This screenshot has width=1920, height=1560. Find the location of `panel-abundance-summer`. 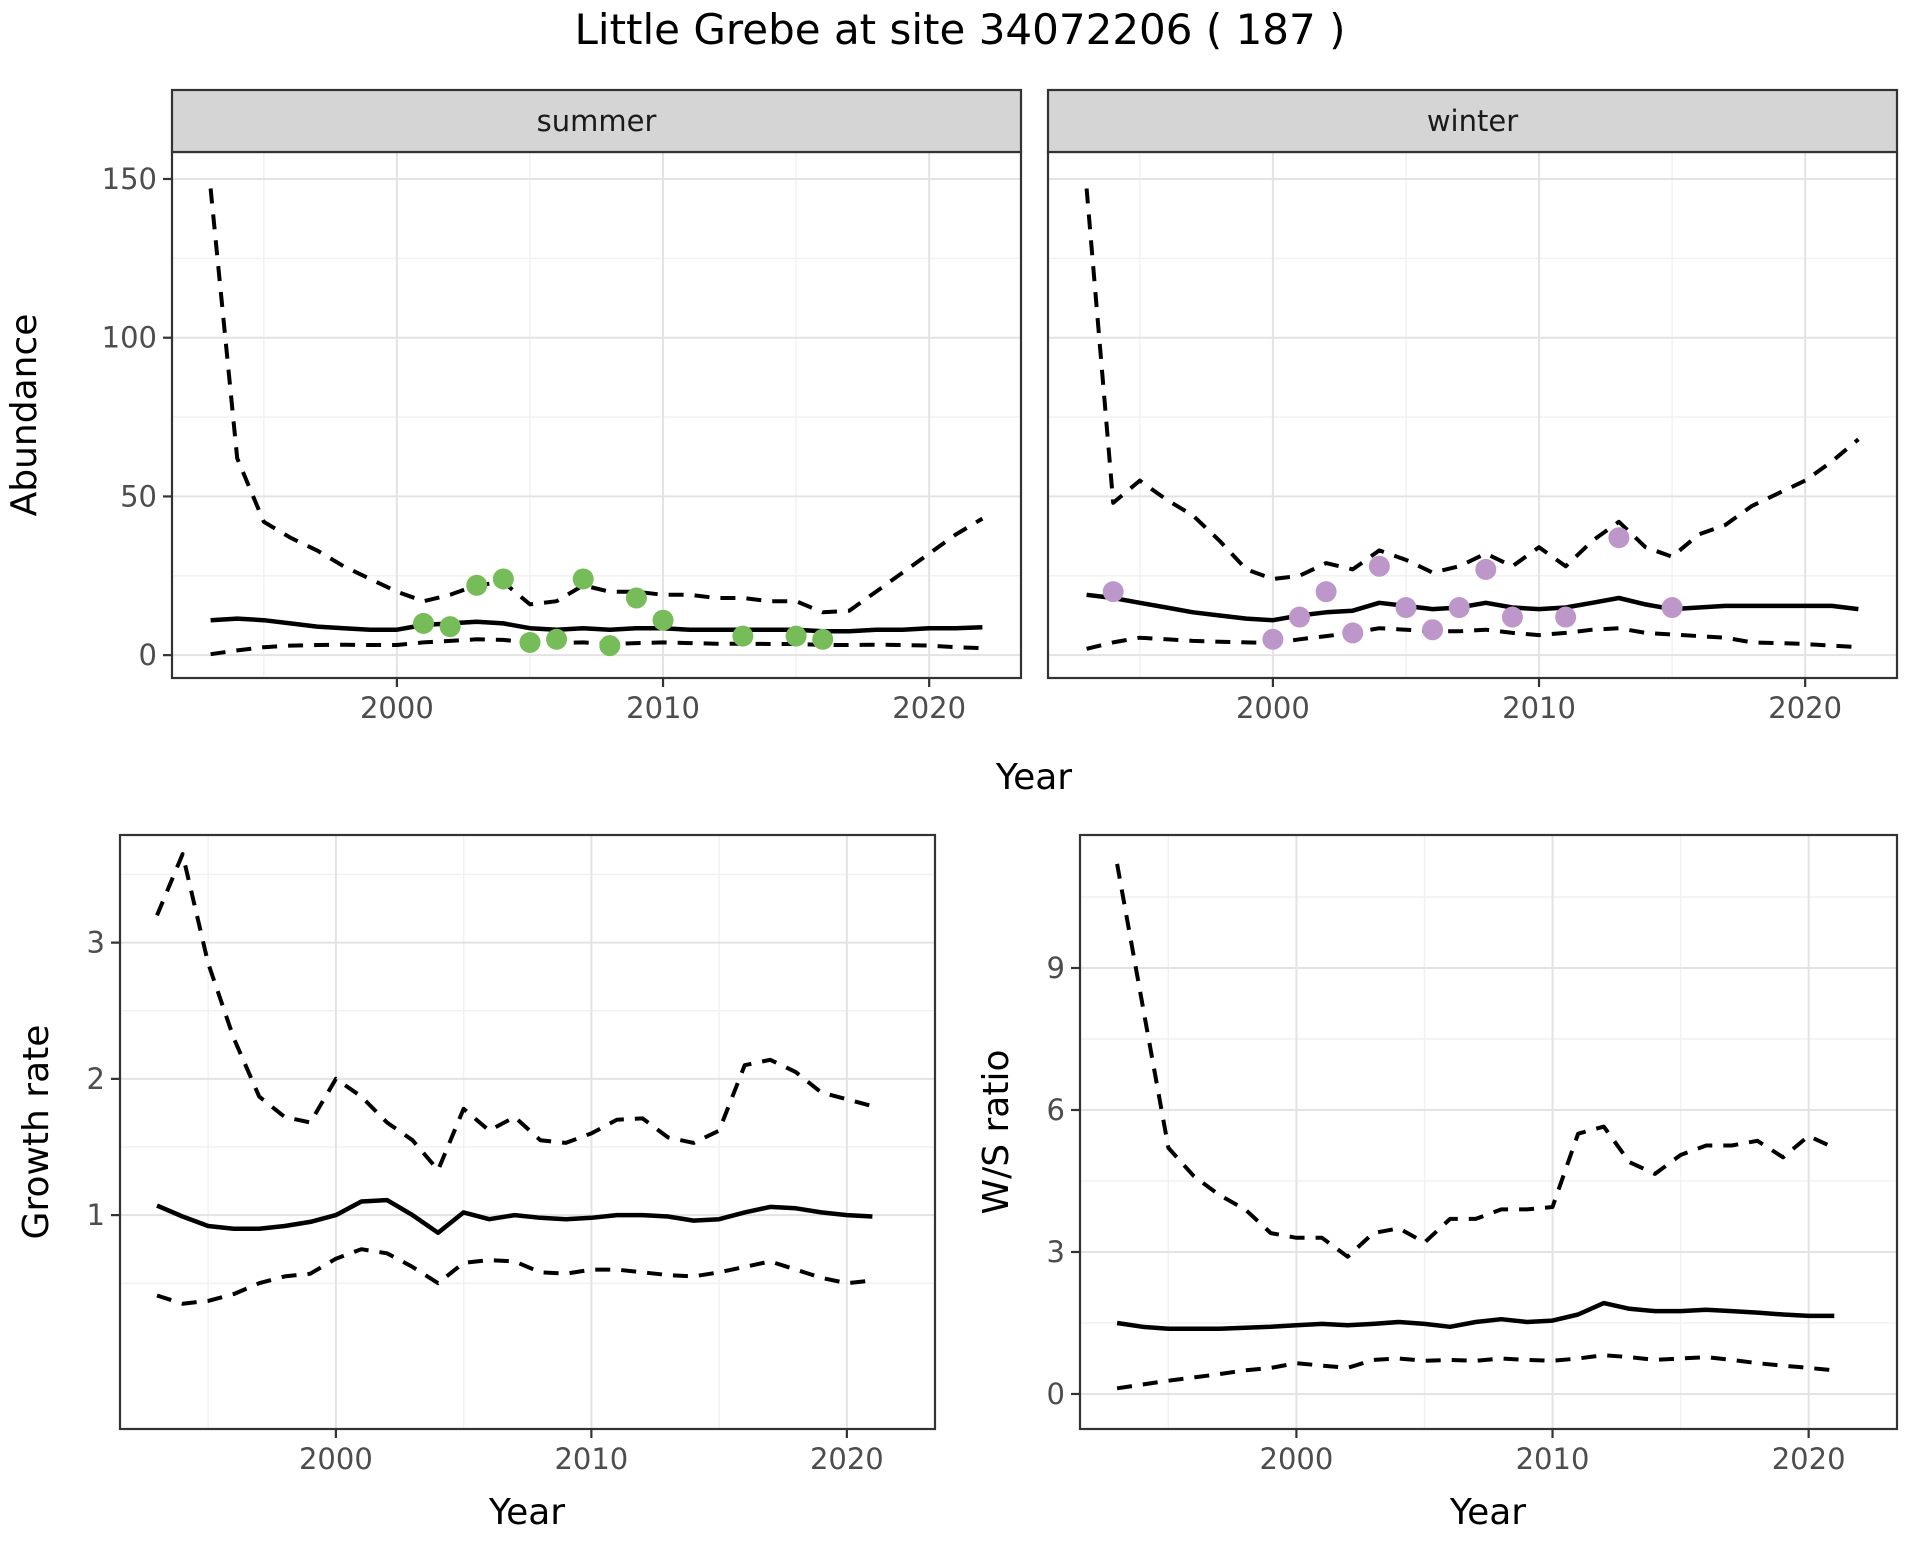

panel-abundance-summer is located at coordinates (596, 415).